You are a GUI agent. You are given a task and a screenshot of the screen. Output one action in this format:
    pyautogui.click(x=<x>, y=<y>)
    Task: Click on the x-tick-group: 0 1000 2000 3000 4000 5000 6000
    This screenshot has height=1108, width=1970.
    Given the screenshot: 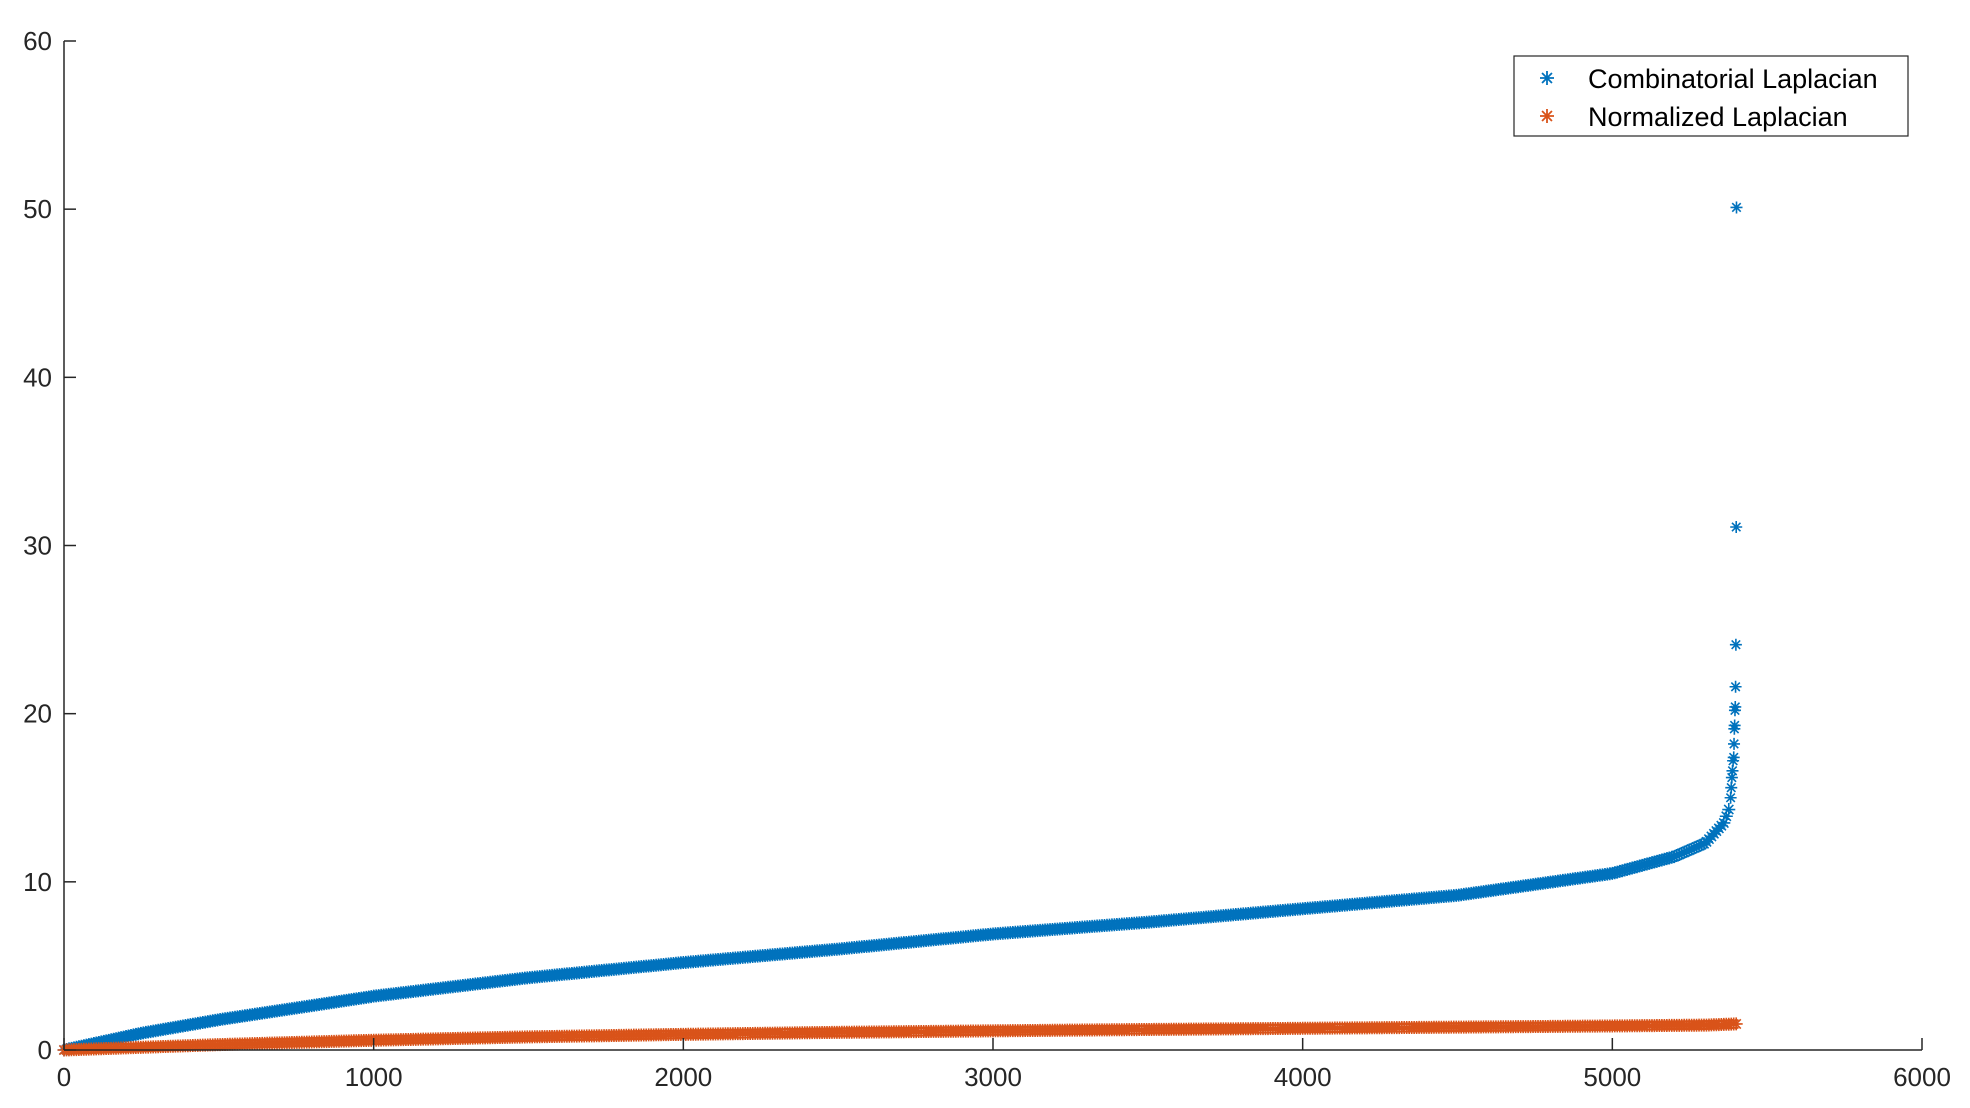 What is the action you would take?
    pyautogui.click(x=1004, y=1065)
    